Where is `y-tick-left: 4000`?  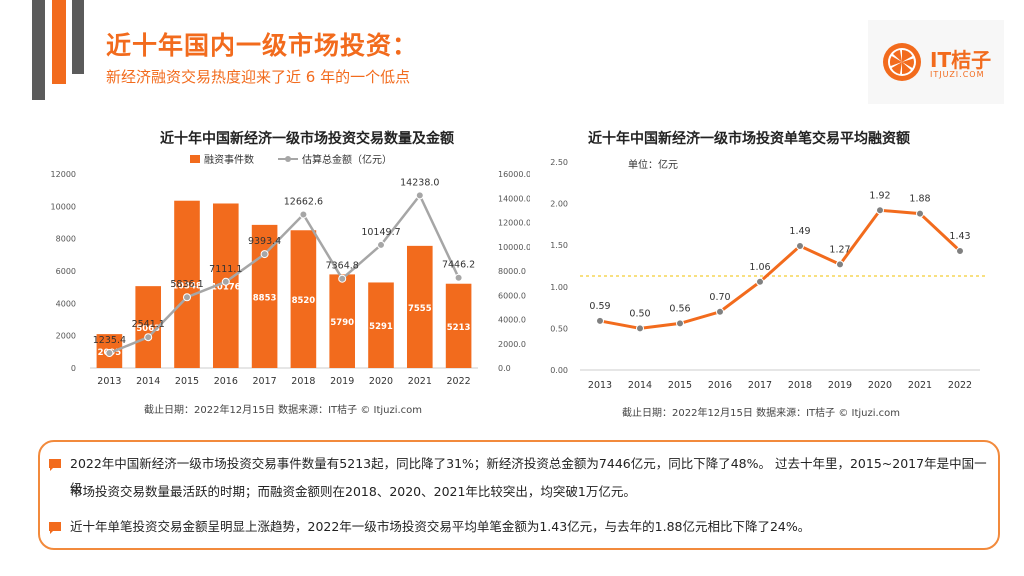
y-tick-left: 4000 is located at coordinates (66, 303).